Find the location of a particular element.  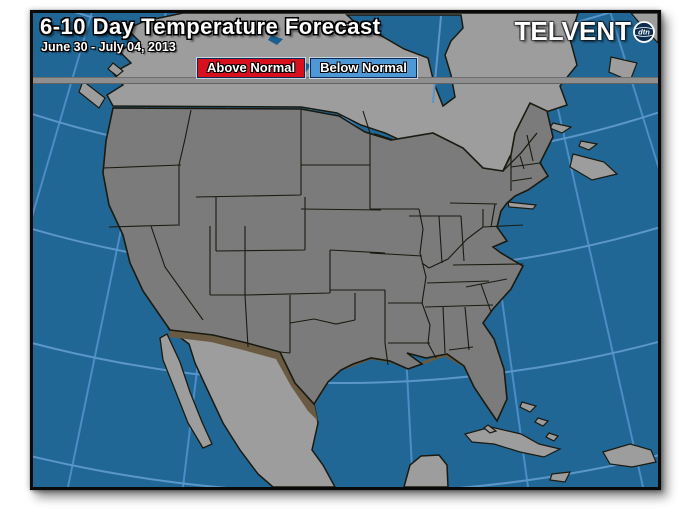

hudson-bay-grid-line is located at coordinates (437, 59).